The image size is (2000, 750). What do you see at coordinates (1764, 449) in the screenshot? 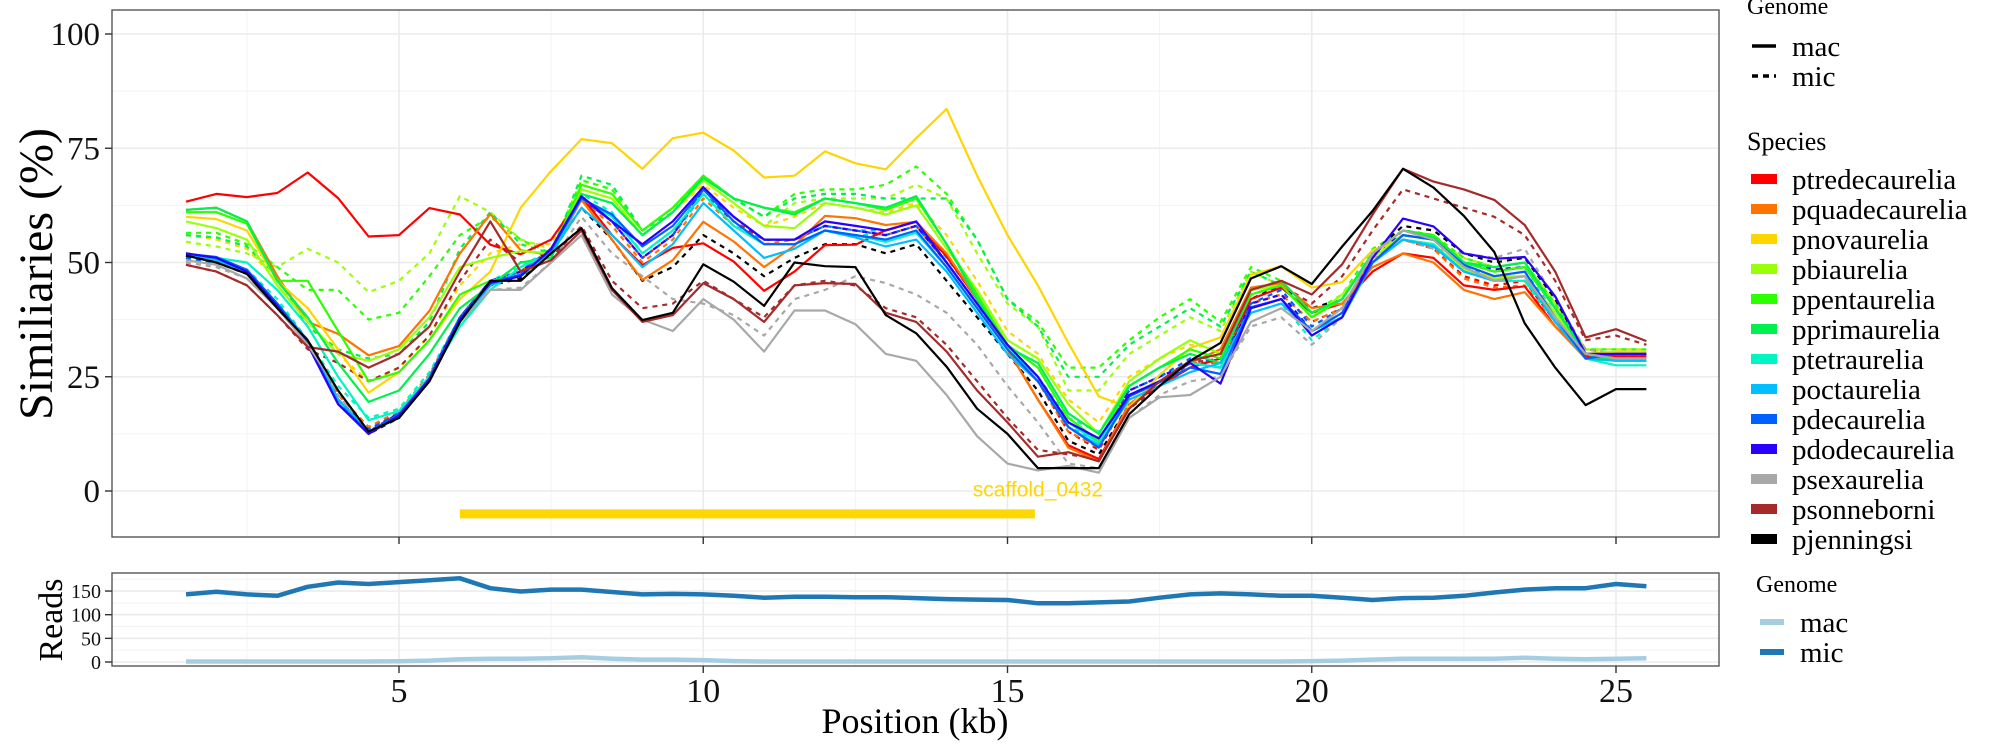
I see `legend-key-pdodecaurelia` at bounding box center [1764, 449].